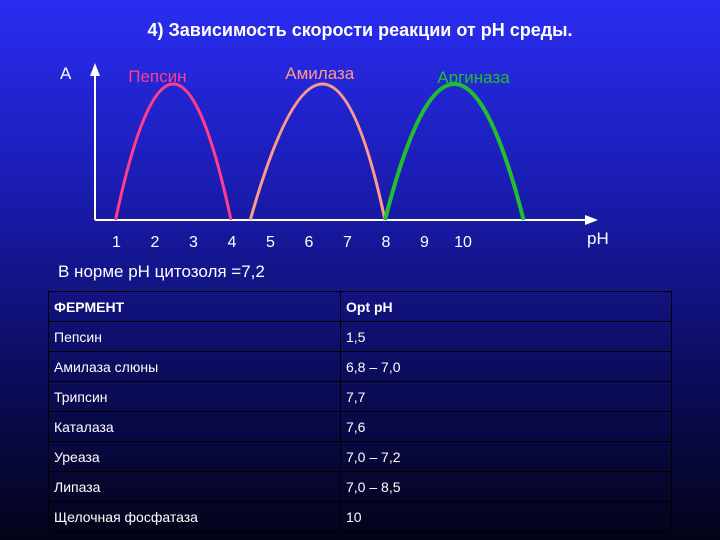 The height and width of the screenshot is (540, 720). What do you see at coordinates (155, 242) in the screenshot?
I see `x-tick-label: 2` at bounding box center [155, 242].